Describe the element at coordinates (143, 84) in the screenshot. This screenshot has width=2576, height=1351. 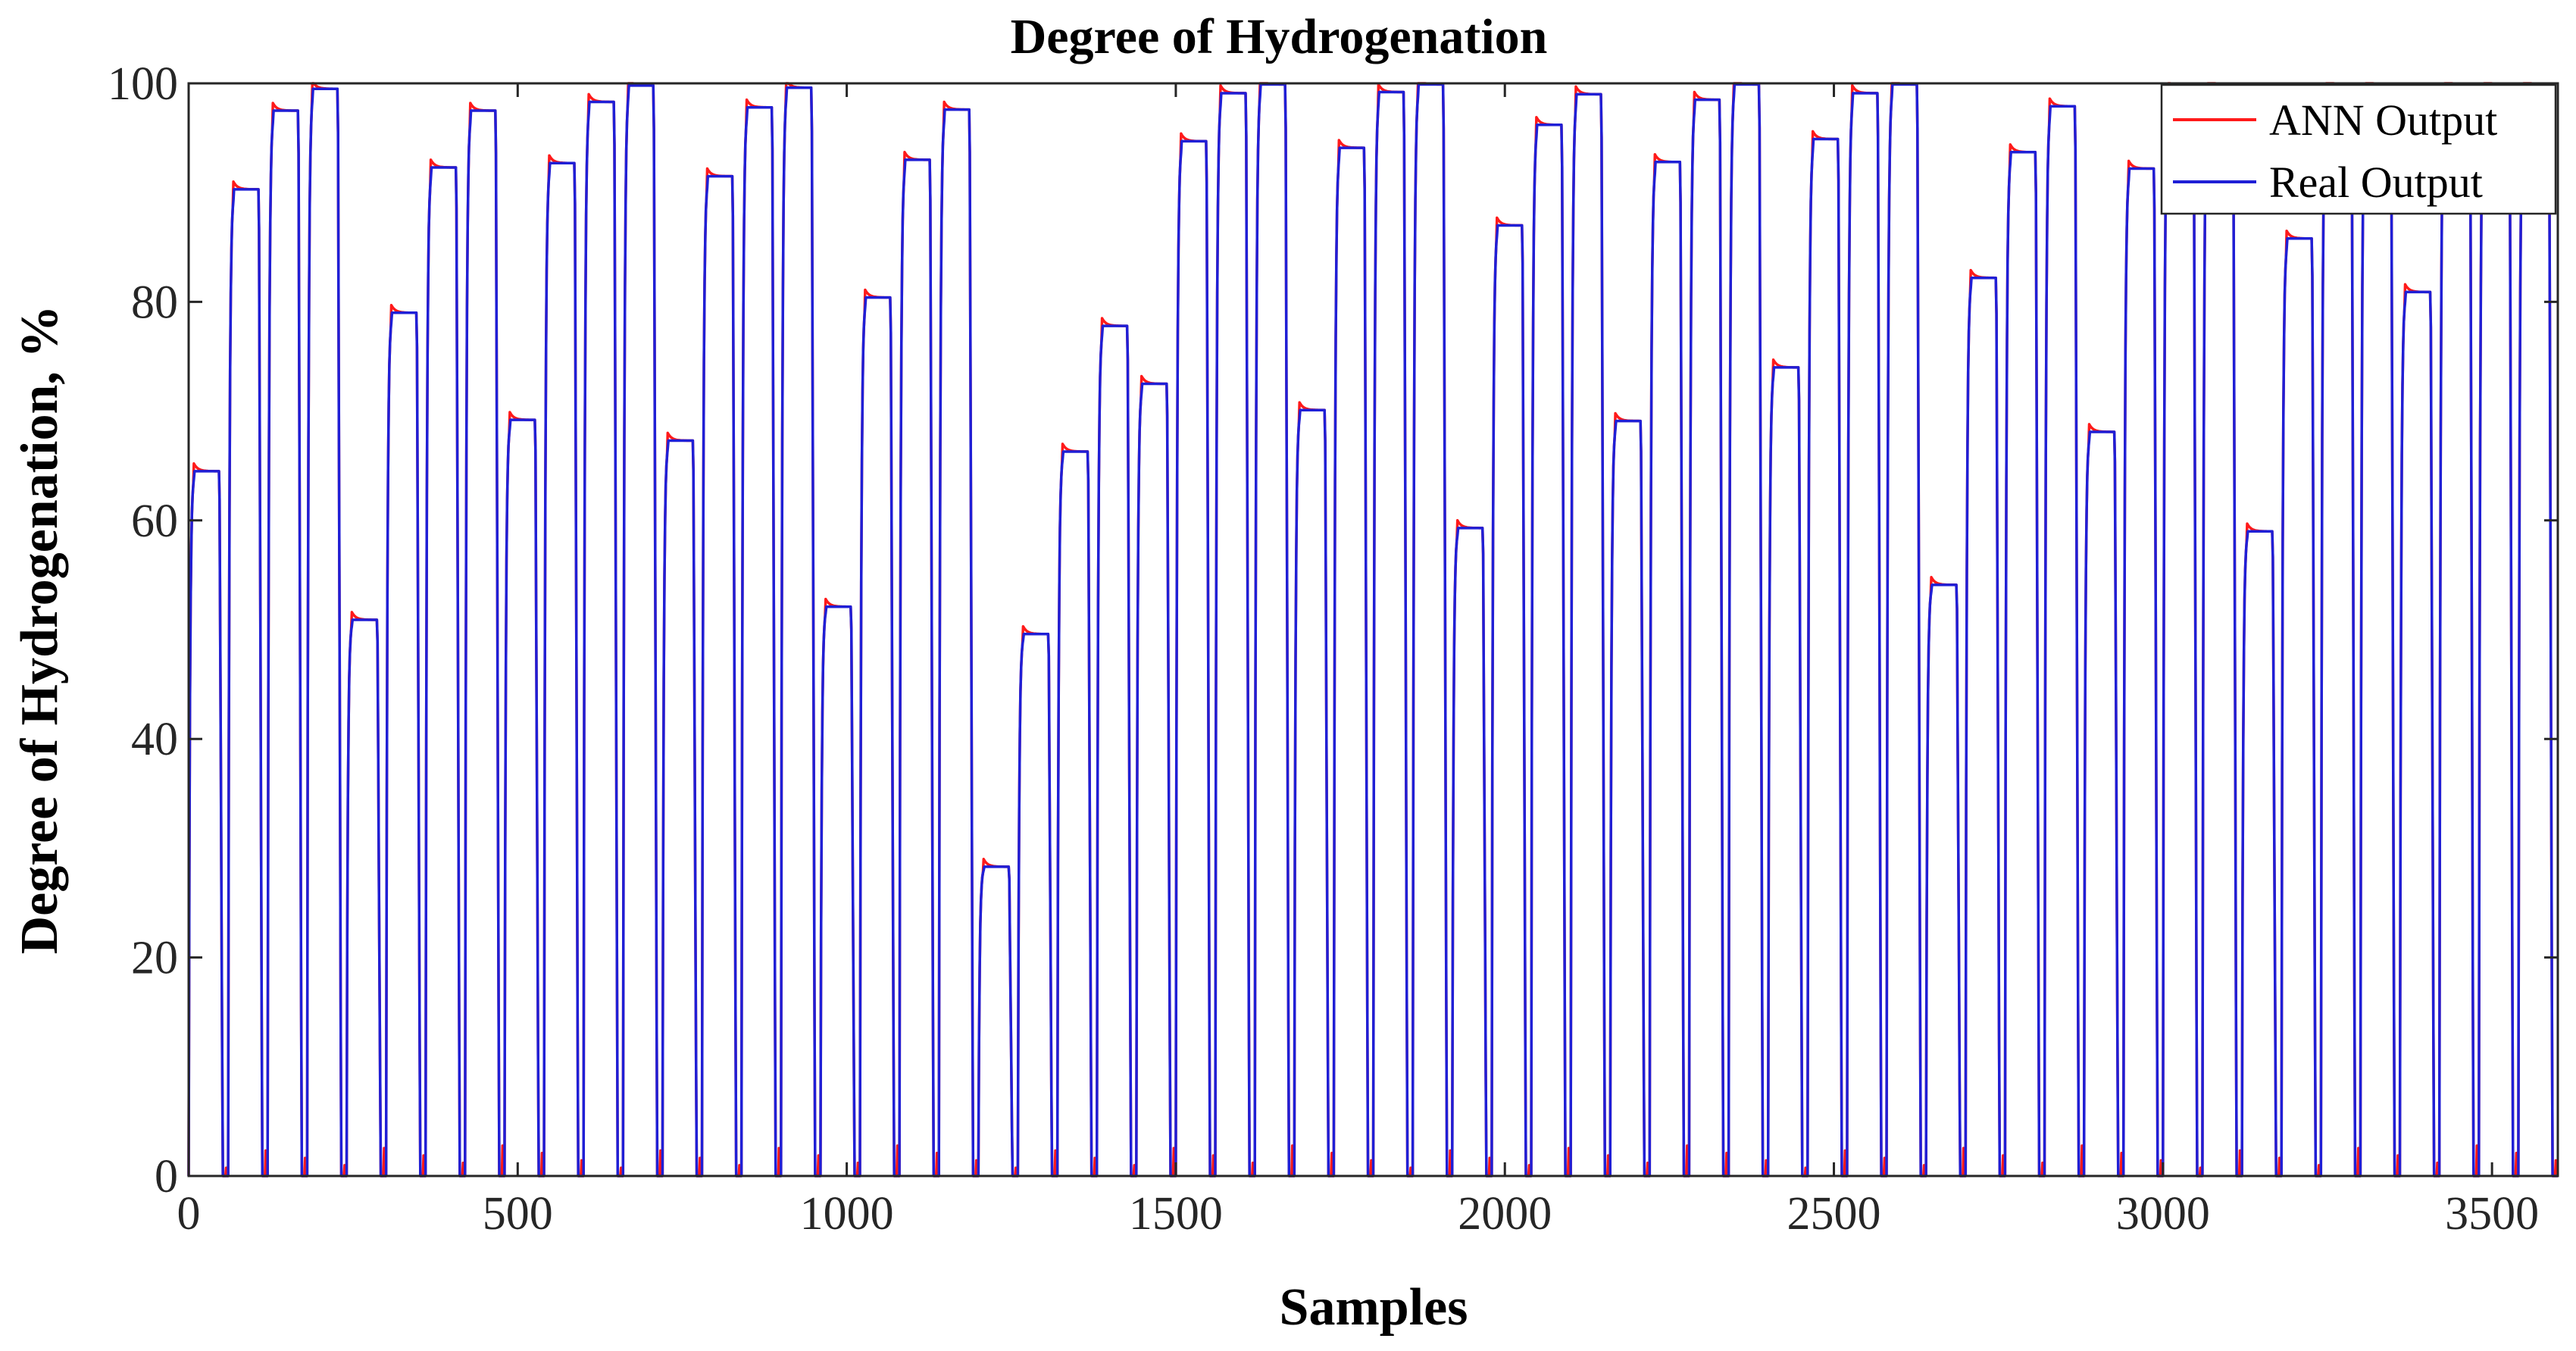
I see `y-tick-label: 100` at that location.